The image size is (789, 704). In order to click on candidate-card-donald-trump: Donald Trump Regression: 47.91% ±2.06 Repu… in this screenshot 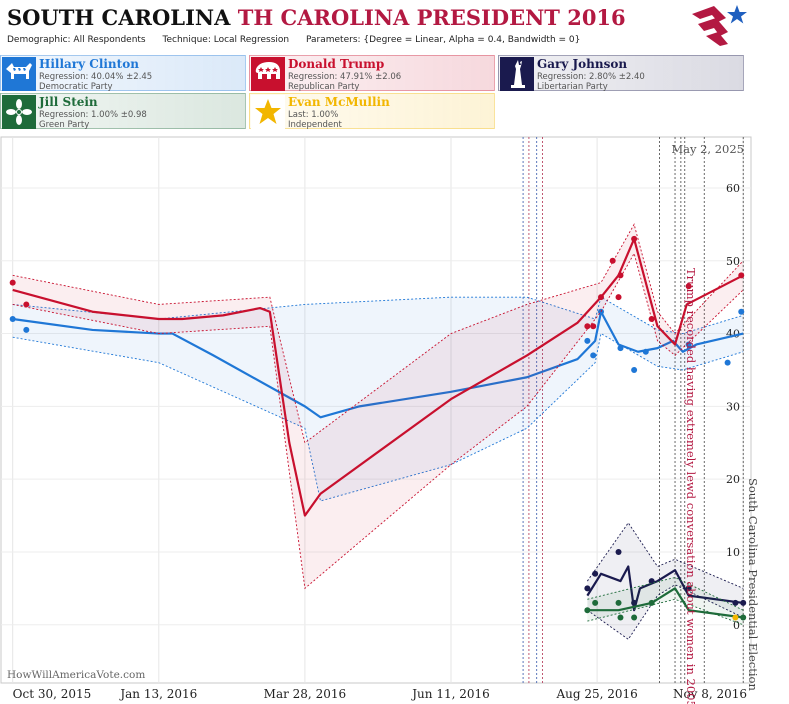, I will do `click(372, 73)`.